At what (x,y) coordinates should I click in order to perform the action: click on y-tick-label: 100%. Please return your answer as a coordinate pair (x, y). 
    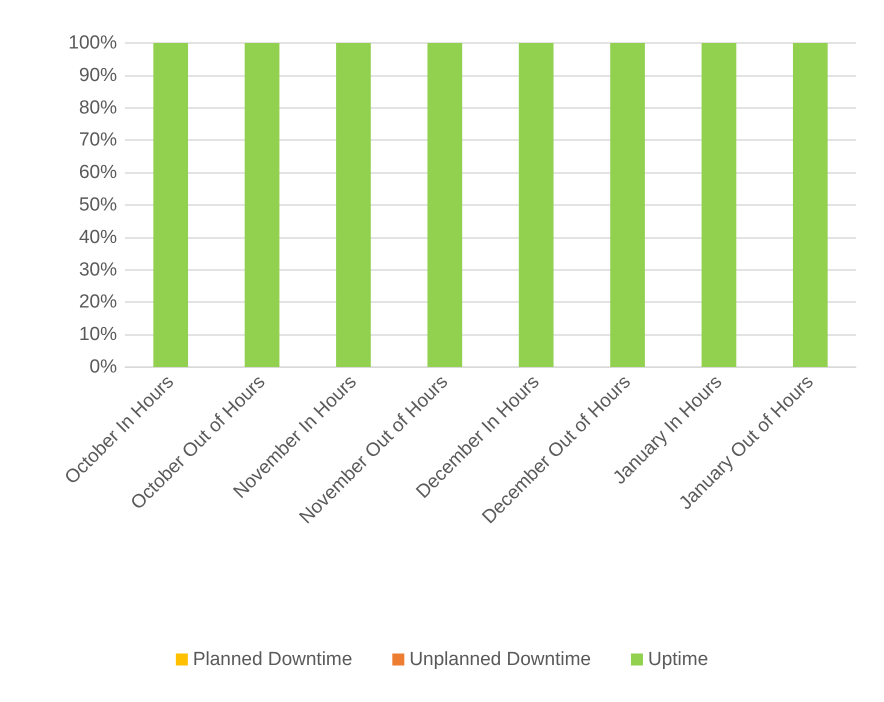
    Looking at the image, I should click on (93, 43).